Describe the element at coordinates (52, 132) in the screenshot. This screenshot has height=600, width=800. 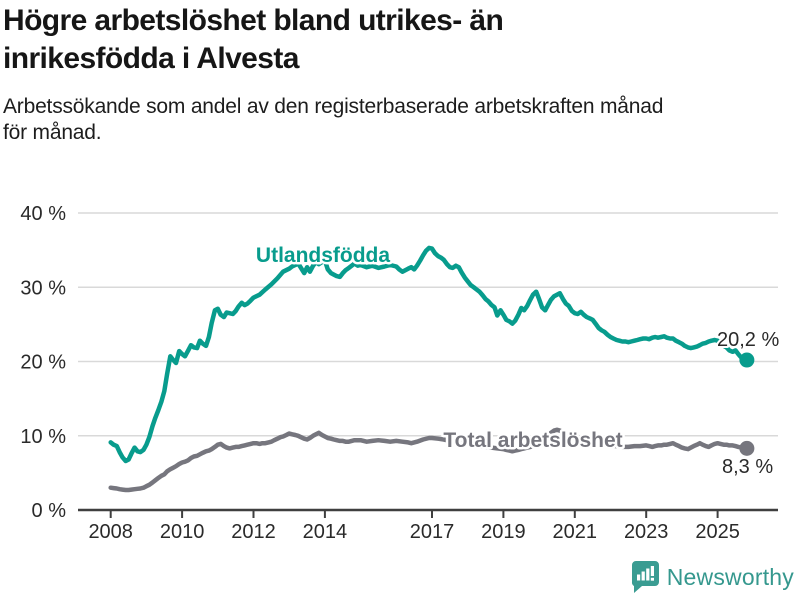
I see `subtitle-line-2: för månad.` at that location.